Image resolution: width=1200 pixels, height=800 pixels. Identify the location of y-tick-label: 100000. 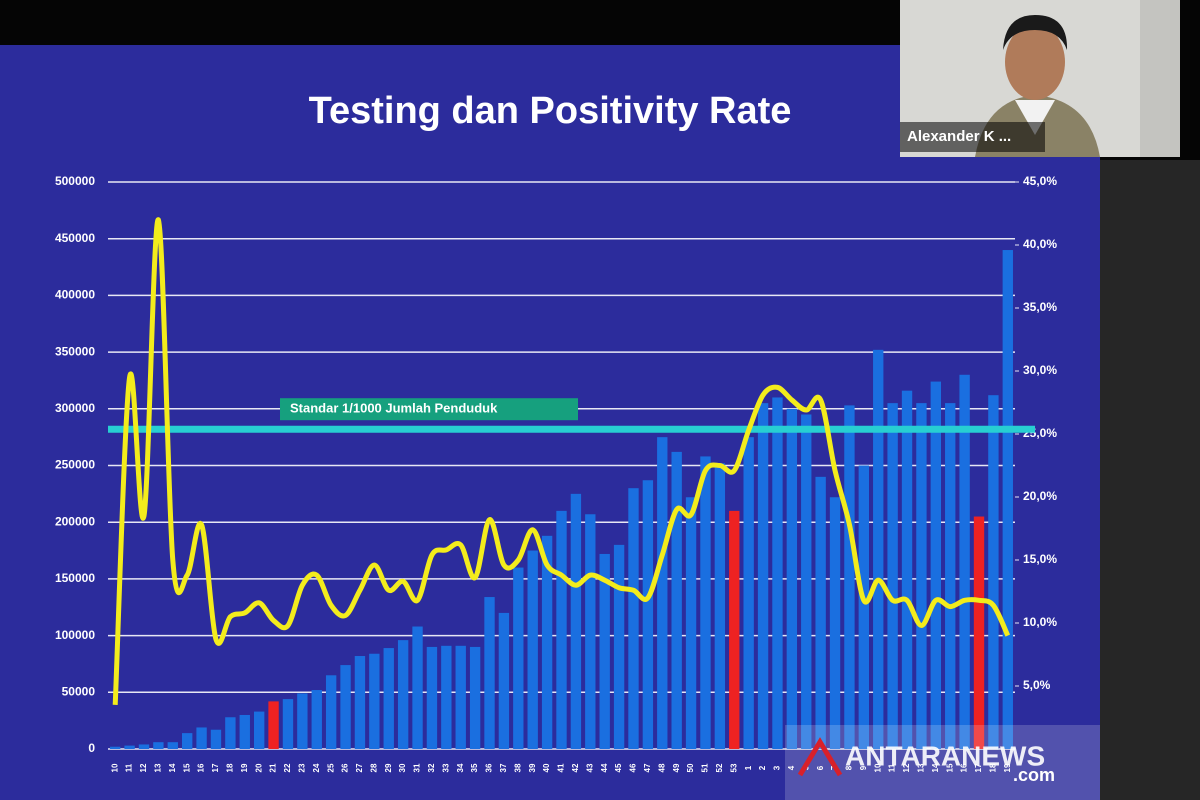
(75, 635).